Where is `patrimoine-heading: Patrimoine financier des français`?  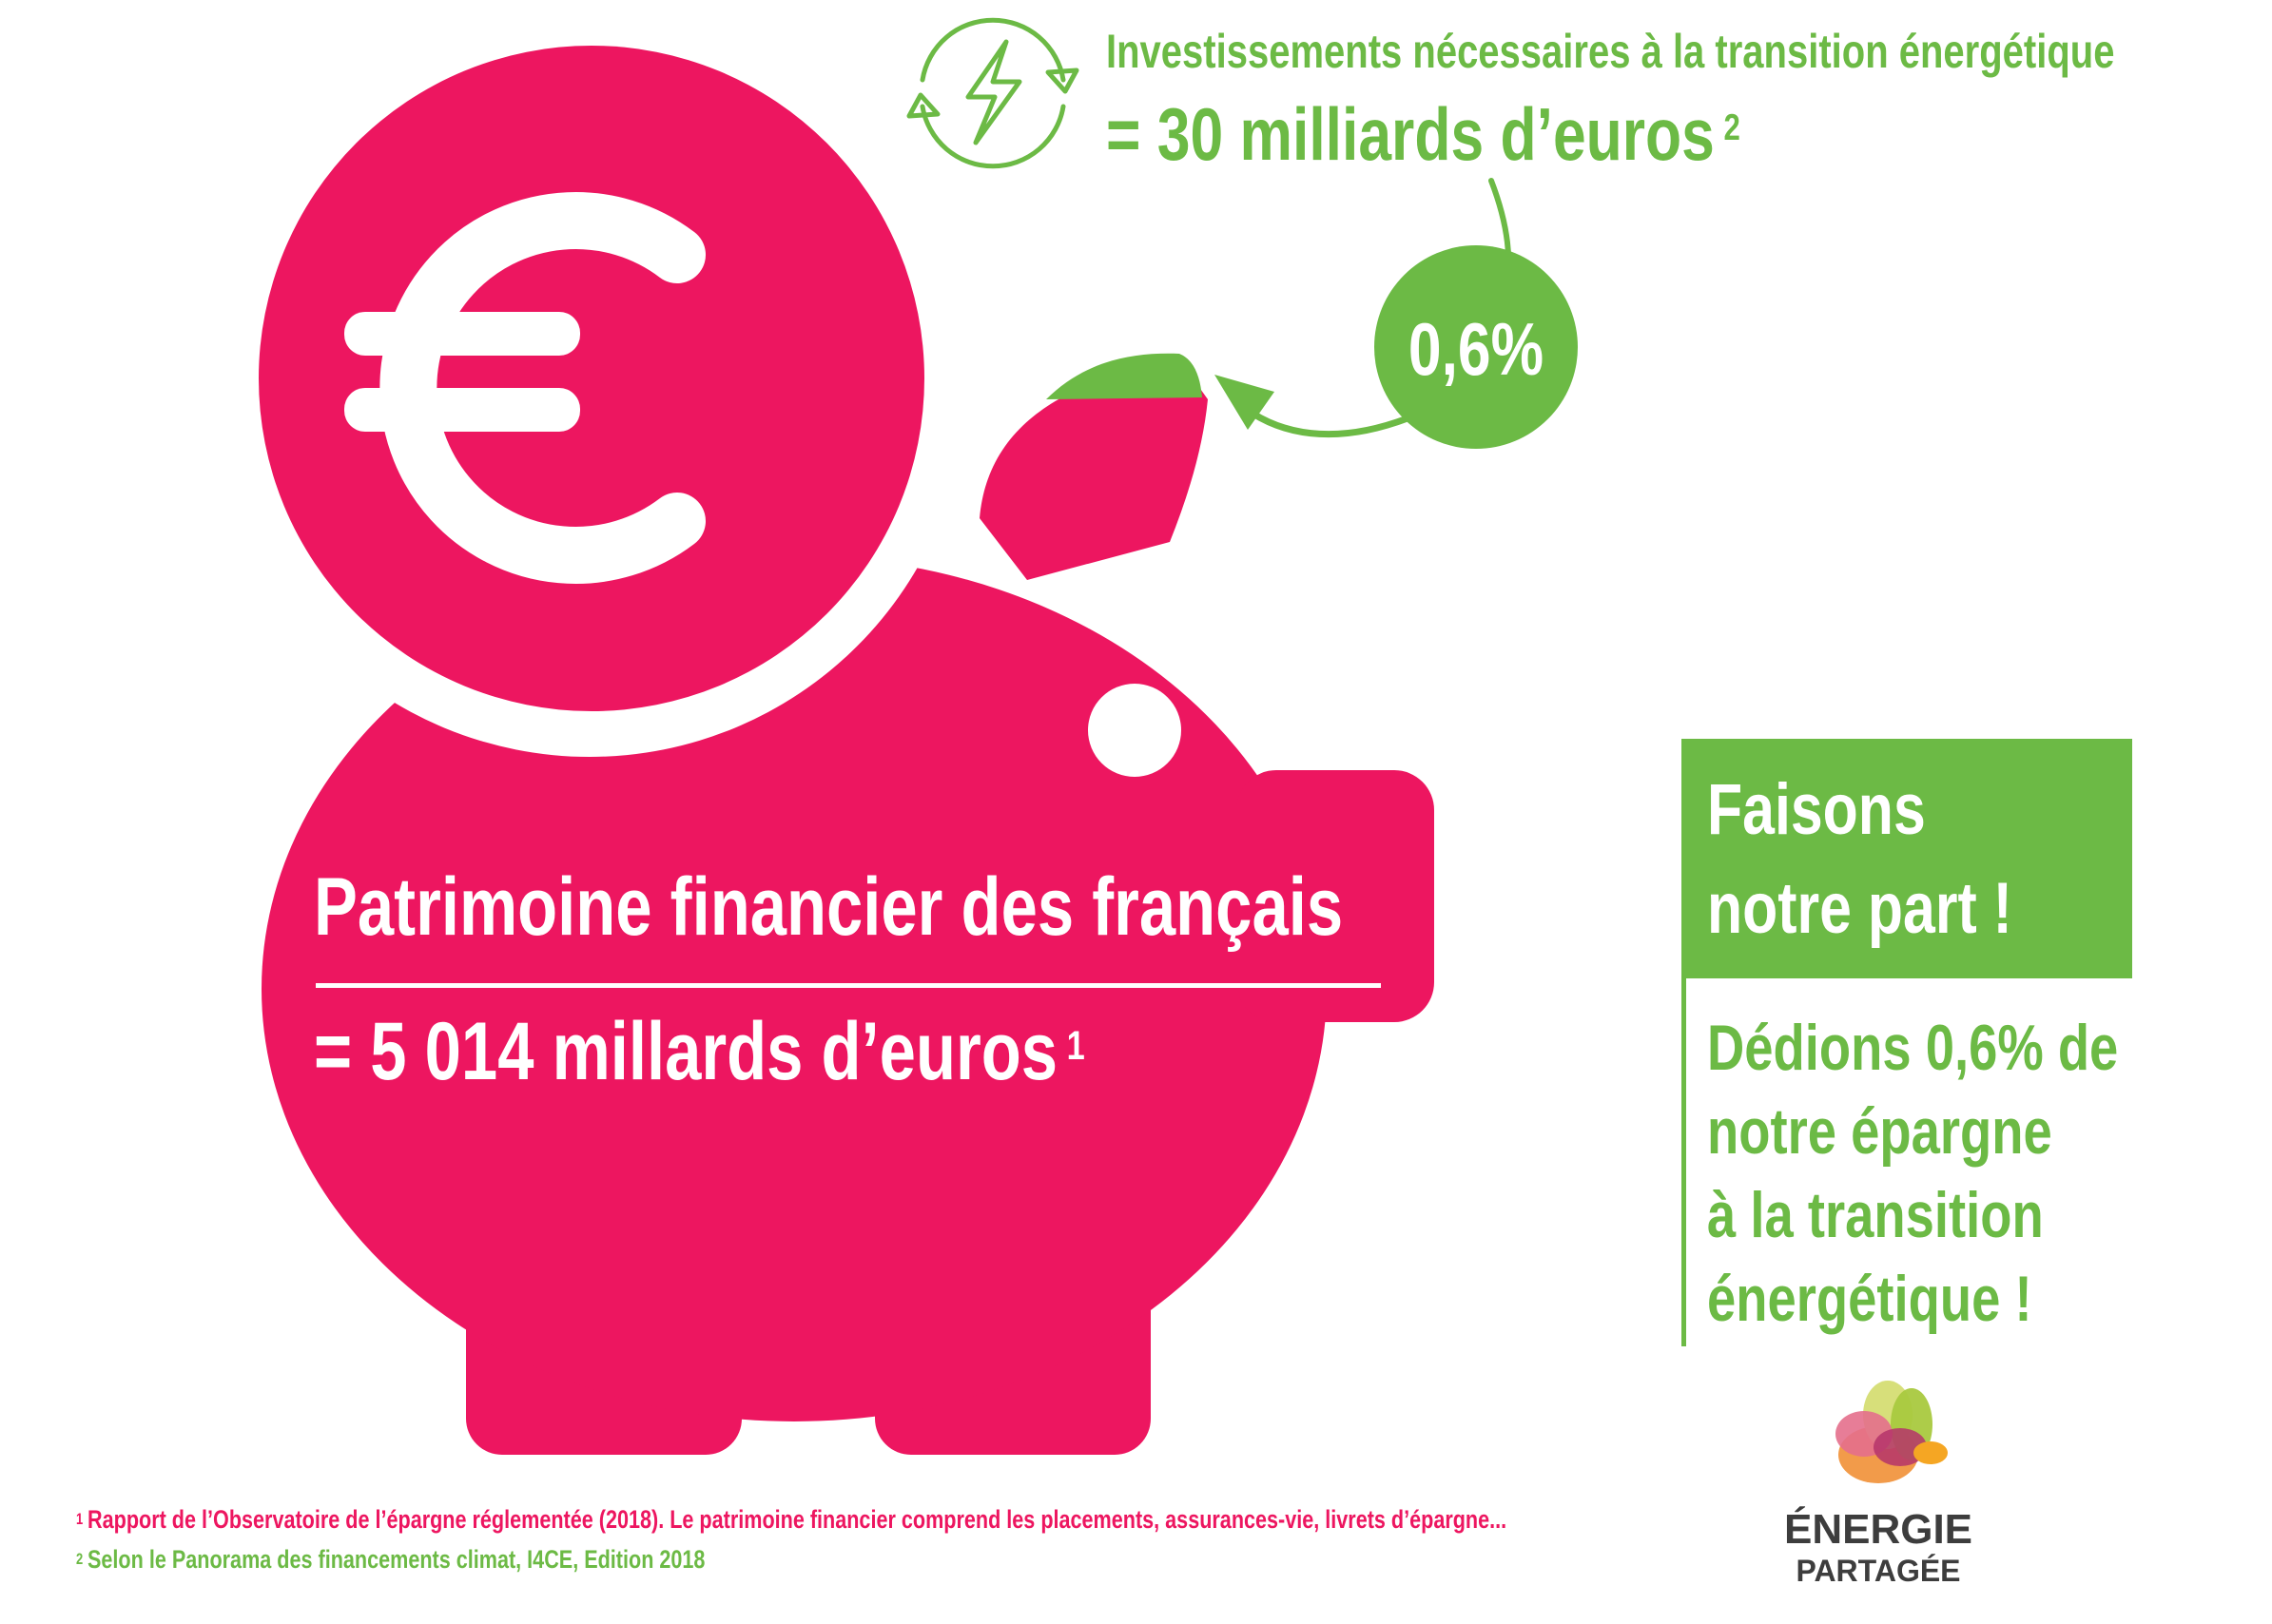
patrimoine-heading: Patrimoine financier des français is located at coordinates (829, 907).